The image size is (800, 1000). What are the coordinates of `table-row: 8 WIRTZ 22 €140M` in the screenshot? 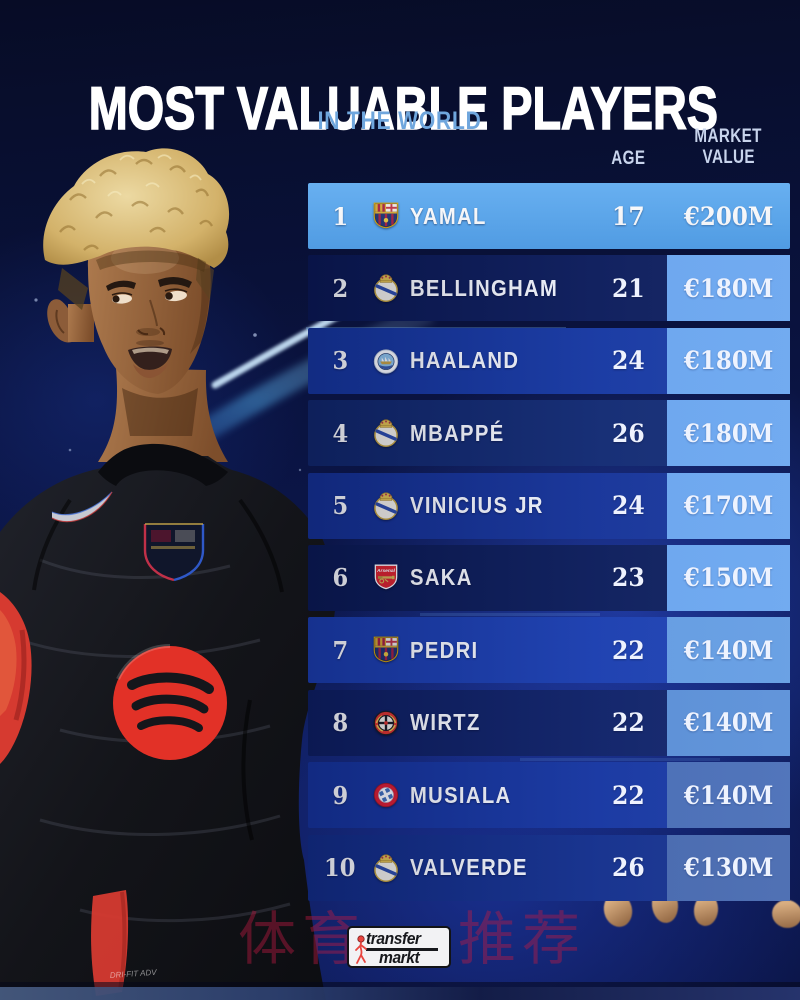 It's located at (549, 722).